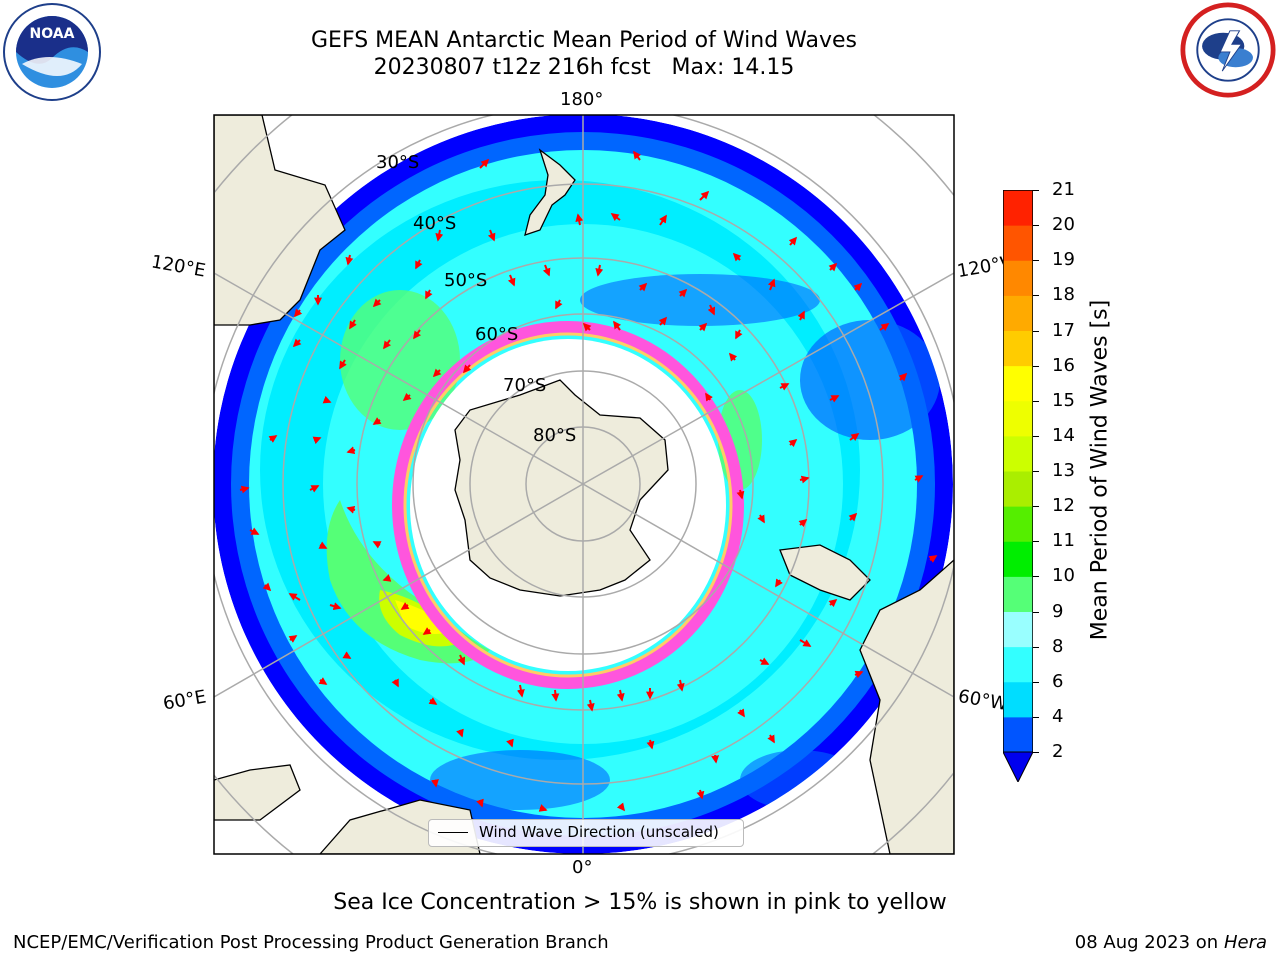 Image resolution: width=1280 pixels, height=960 pixels. What do you see at coordinates (1058, 716) in the screenshot?
I see `colorbar-tick-label: 4` at bounding box center [1058, 716].